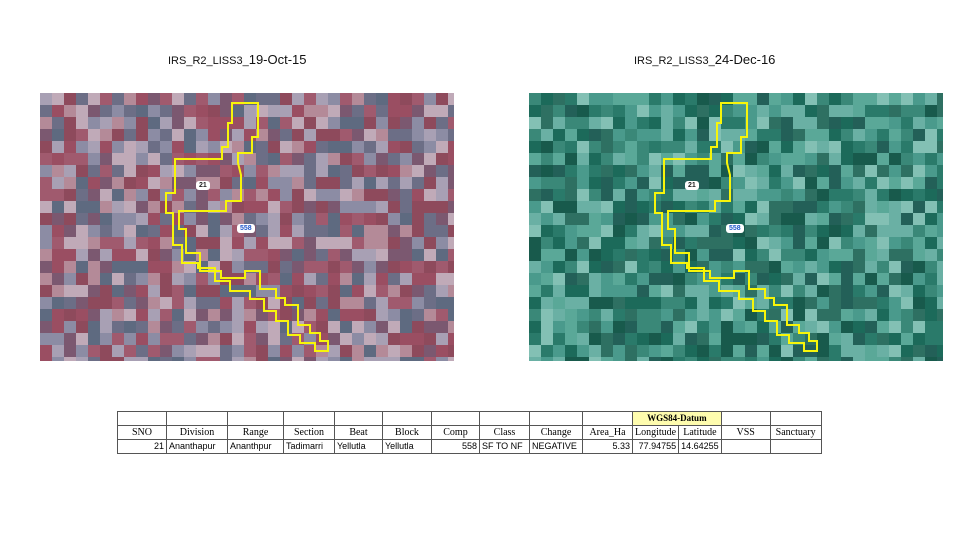  What do you see at coordinates (142, 446) in the screenshot?
I see `cell-sno: 21` at bounding box center [142, 446].